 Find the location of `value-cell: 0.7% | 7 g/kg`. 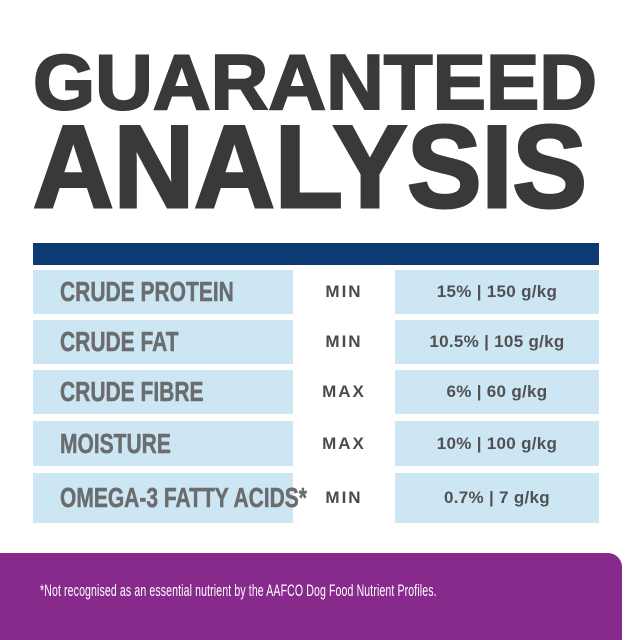

value-cell: 0.7% | 7 g/kg is located at coordinates (497, 498).